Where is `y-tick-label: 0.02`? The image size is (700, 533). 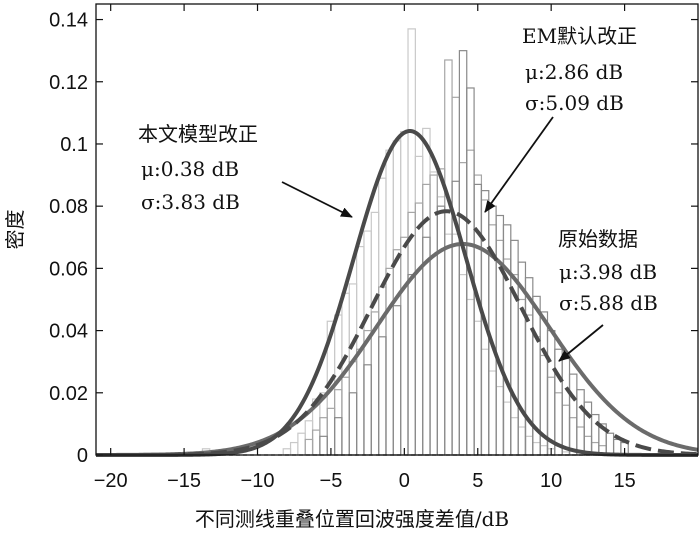 y-tick-label: 0.02 is located at coordinates (68, 394).